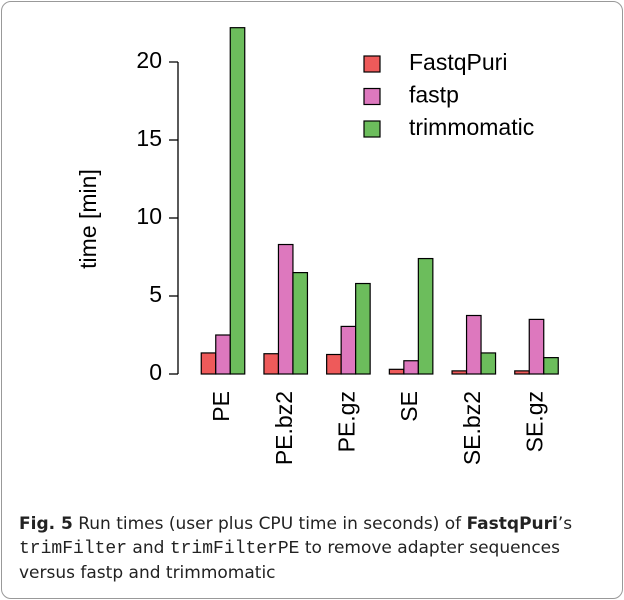  What do you see at coordinates (149, 216) in the screenshot?
I see `y-tick-label: 10` at bounding box center [149, 216].